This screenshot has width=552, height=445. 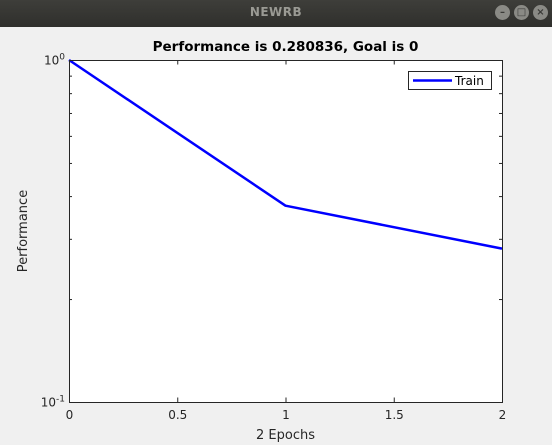 What do you see at coordinates (54, 60) in the screenshot?
I see `y-tick-label: 10⁰` at bounding box center [54, 60].